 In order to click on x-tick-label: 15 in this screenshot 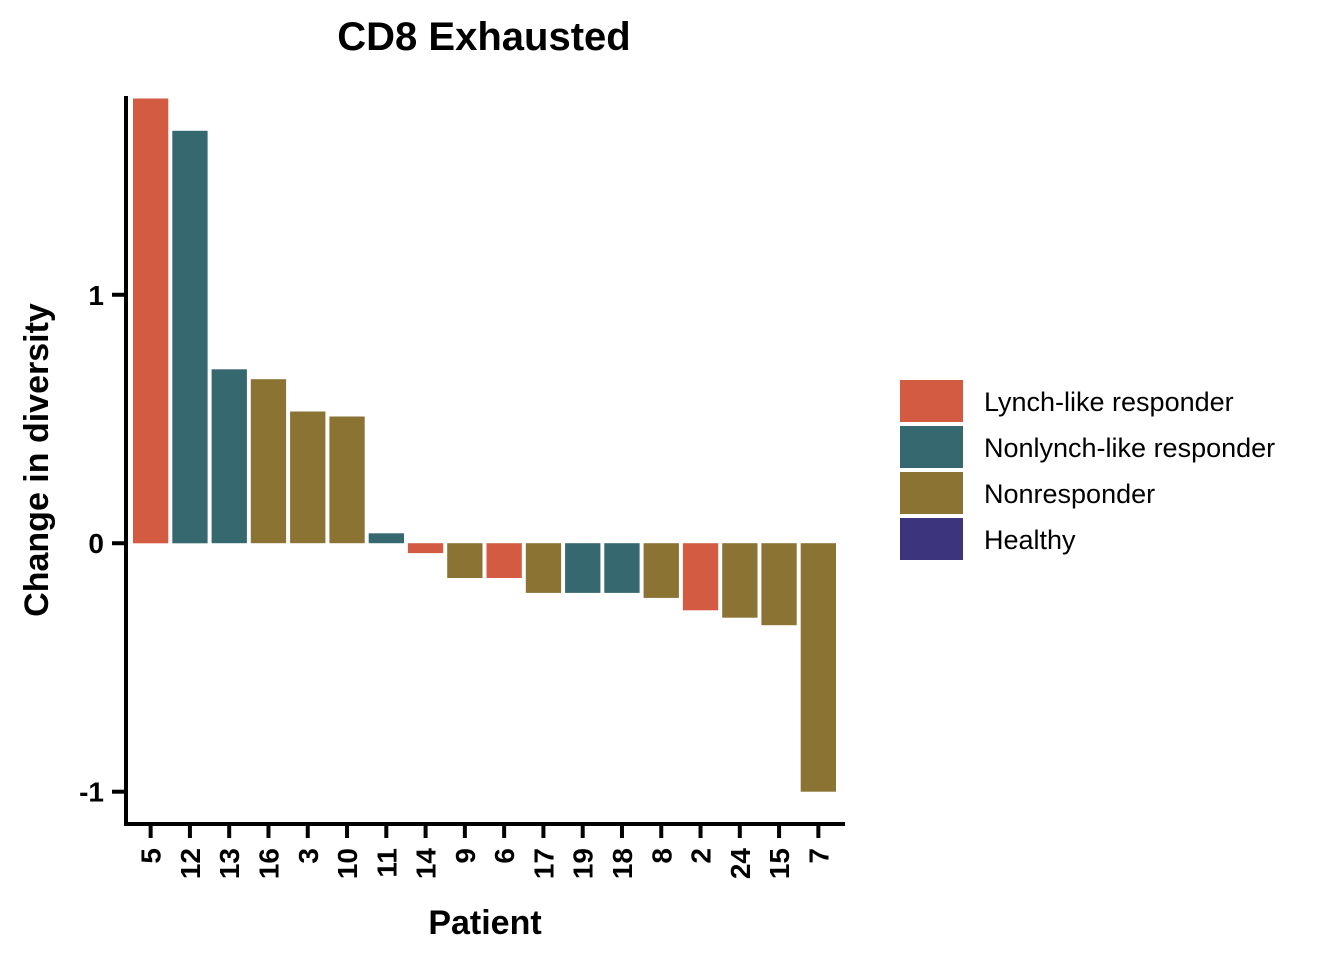, I will do `click(779, 863)`.